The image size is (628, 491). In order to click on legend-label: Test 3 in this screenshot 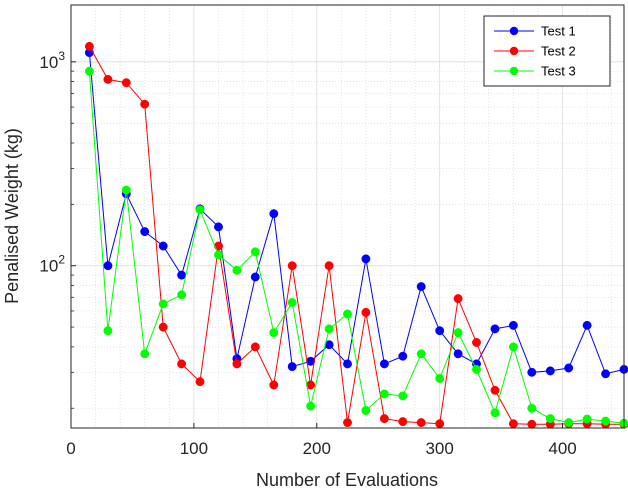, I will do `click(558, 71)`.